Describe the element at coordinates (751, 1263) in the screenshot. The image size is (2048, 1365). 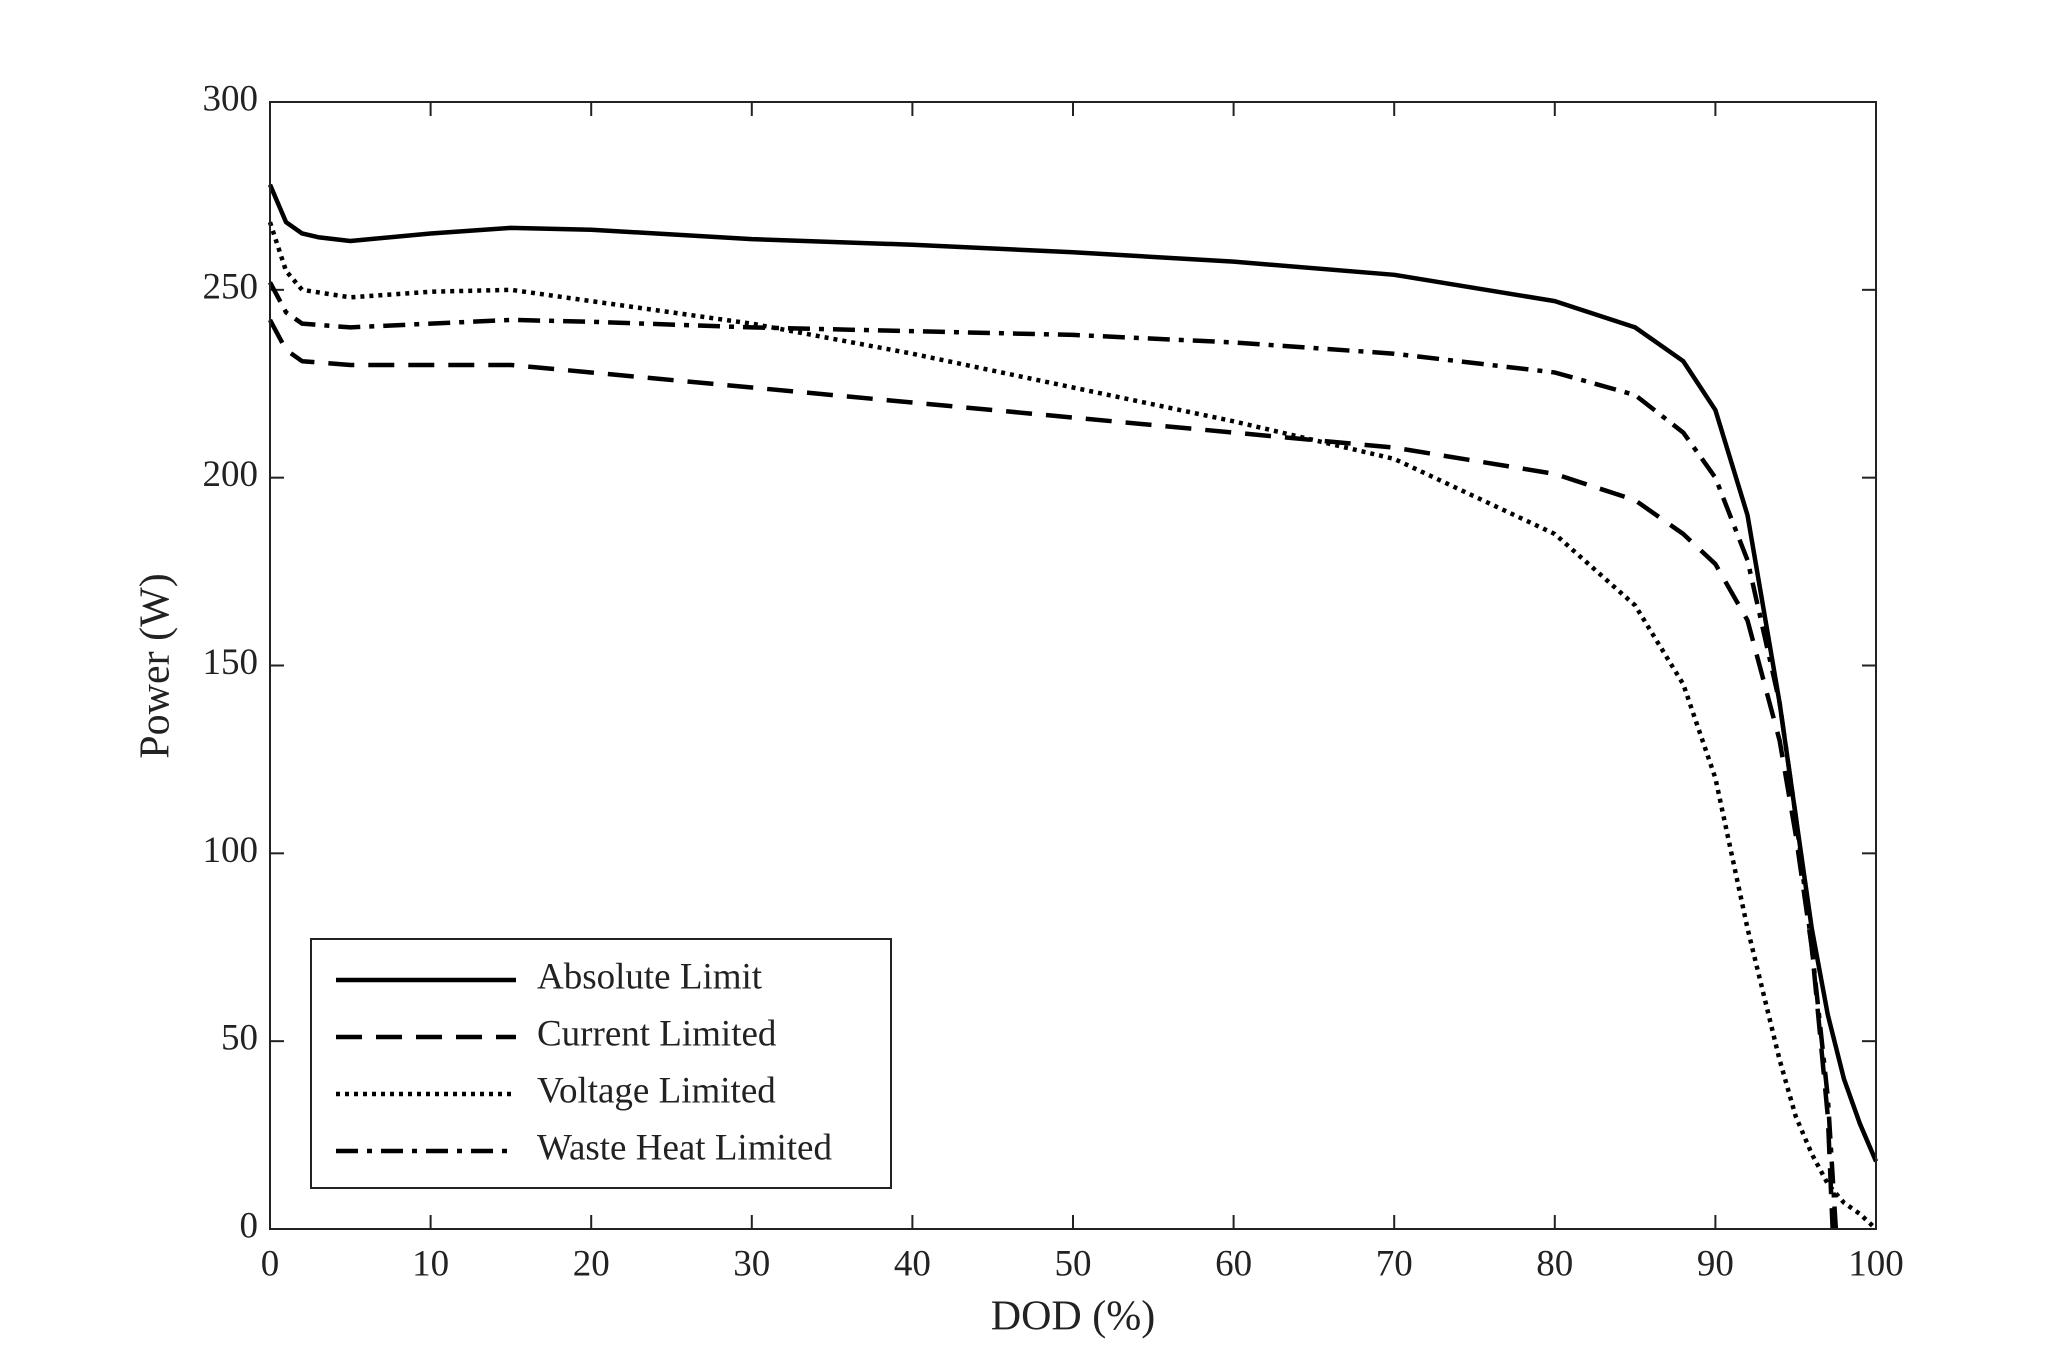
I see `x-tick-label: 30` at that location.